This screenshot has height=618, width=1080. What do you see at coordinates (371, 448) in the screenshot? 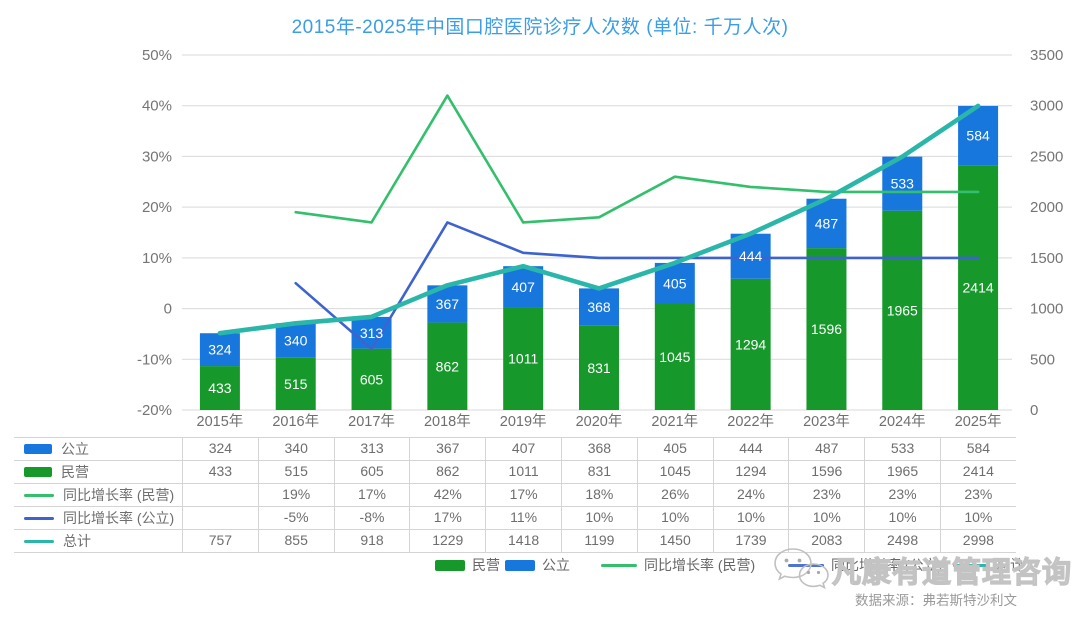
I see `table-cell: 313` at bounding box center [371, 448].